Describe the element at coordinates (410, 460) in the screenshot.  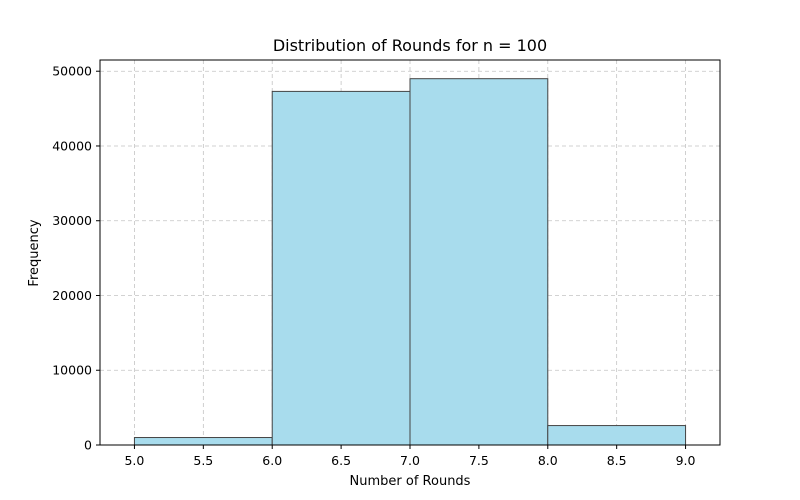
I see `x-tick-label: 7.0` at that location.